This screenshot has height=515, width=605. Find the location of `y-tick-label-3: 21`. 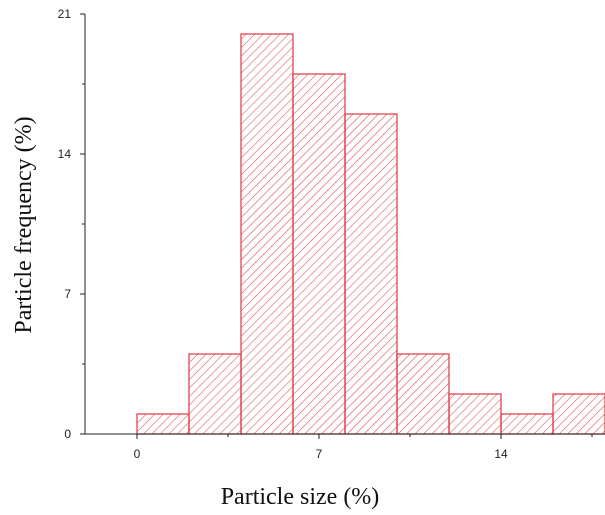

y-tick-label-3: 21 is located at coordinates (65, 14).